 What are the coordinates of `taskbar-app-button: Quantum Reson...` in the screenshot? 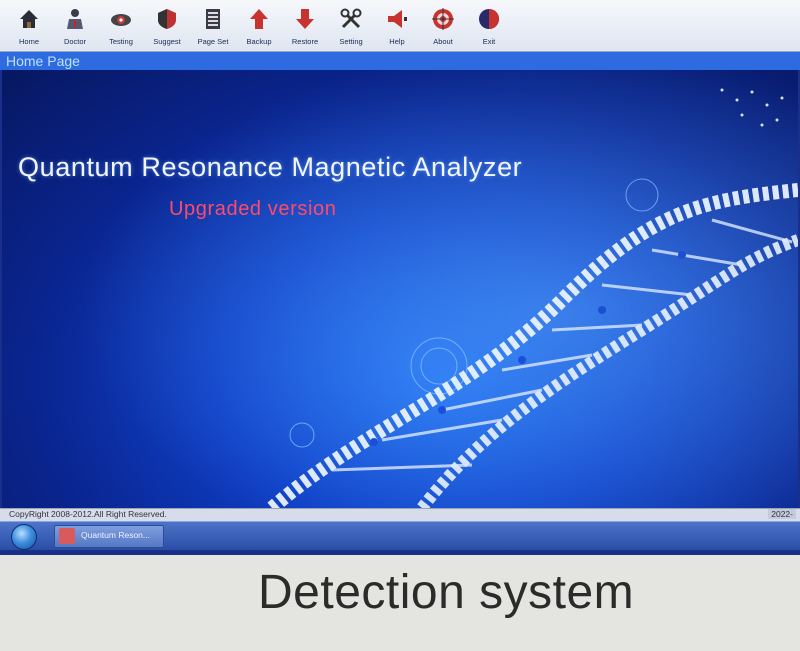 It's located at (109, 536).